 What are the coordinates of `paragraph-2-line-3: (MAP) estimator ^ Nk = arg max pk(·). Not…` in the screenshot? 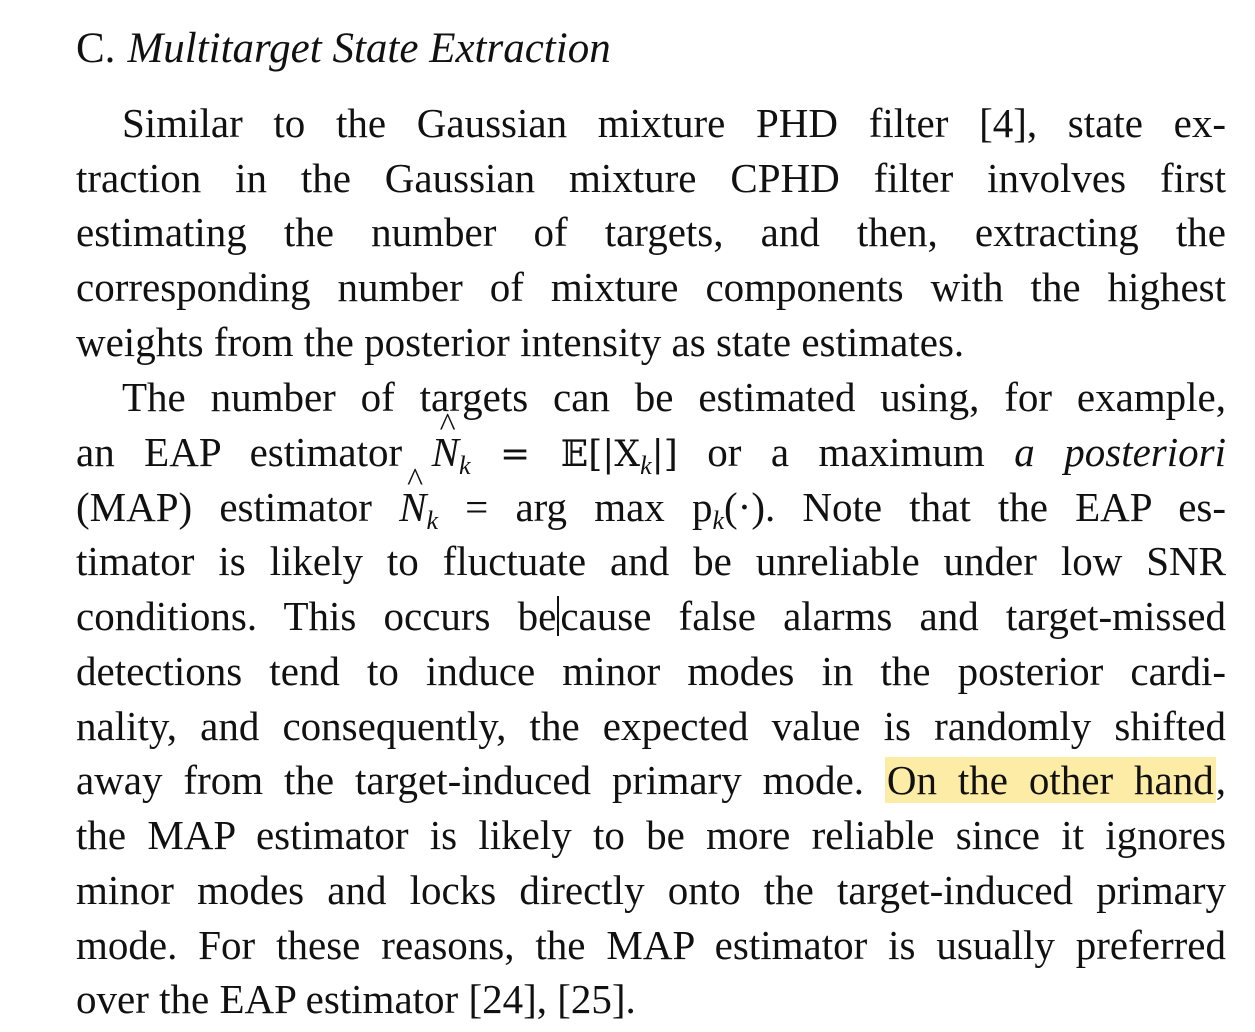 It's located at (651, 498).